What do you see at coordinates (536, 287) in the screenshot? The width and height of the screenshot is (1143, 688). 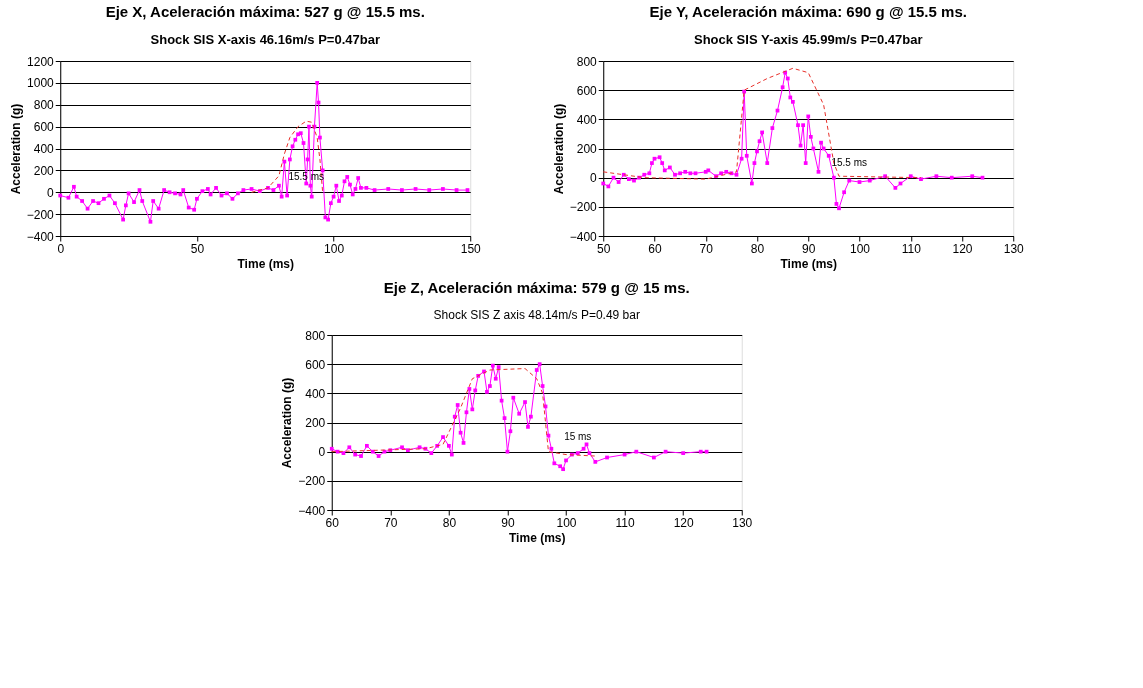 I see `chart-title: Eje Z, Aceleración máxima: 579 g @ 15 ms.` at bounding box center [536, 287].